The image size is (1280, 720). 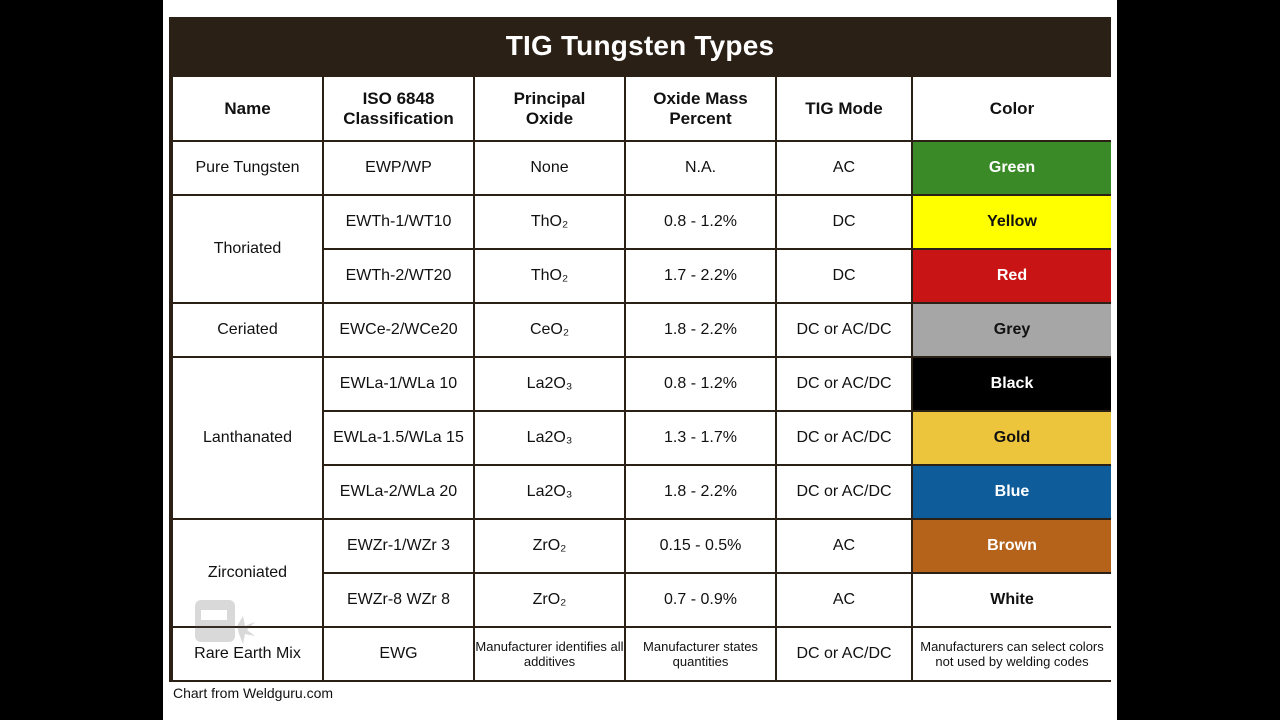 I want to click on color-swatch-cell: Gold, so click(x=1012, y=438).